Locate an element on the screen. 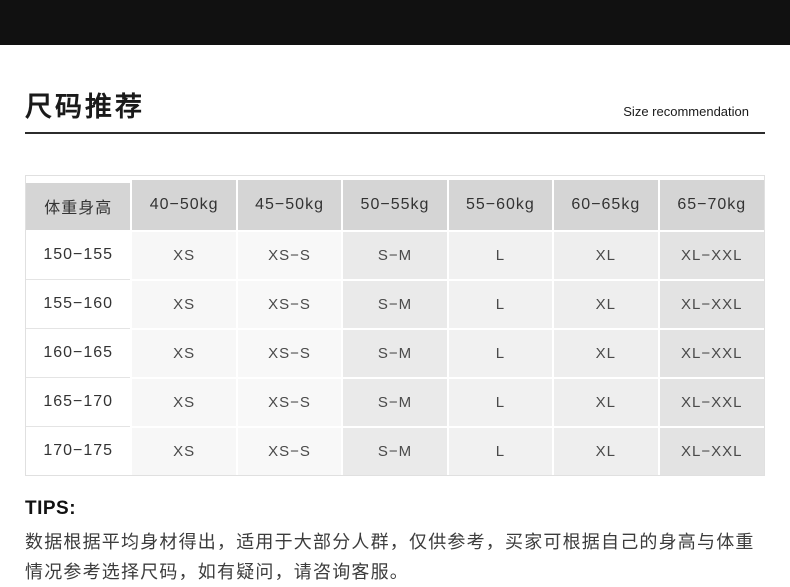  table-row: 150−155 XS XS−S S−M L XL XL−XXL is located at coordinates (395, 255).